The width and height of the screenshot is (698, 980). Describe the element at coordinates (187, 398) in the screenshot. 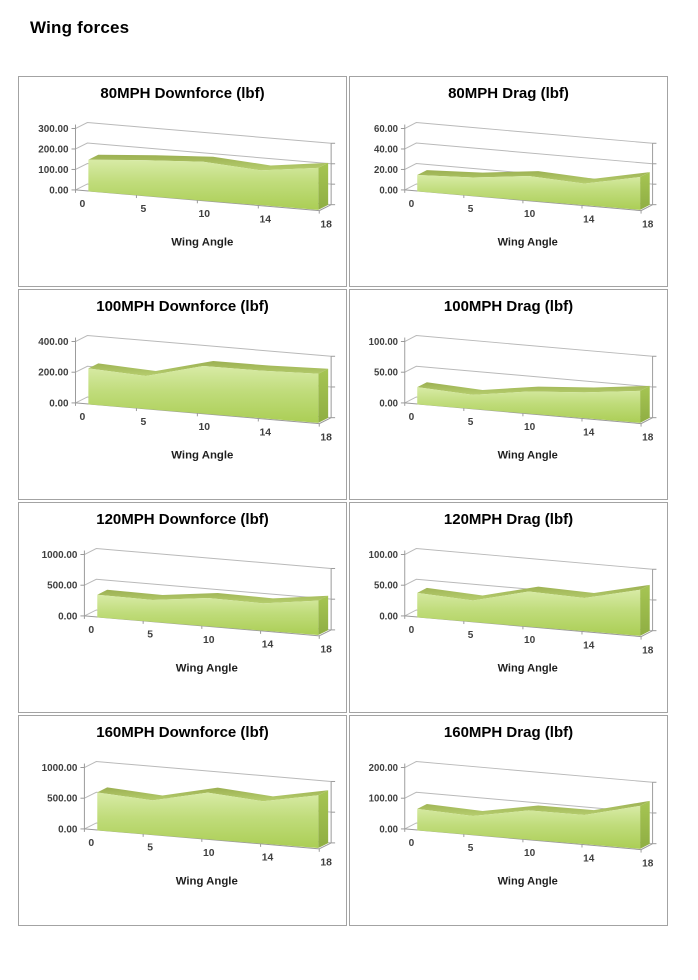

I see `chart-100mph-downforce: 0.00 200.00 400.00 0 5 10 14 18 Wing Angle` at that location.